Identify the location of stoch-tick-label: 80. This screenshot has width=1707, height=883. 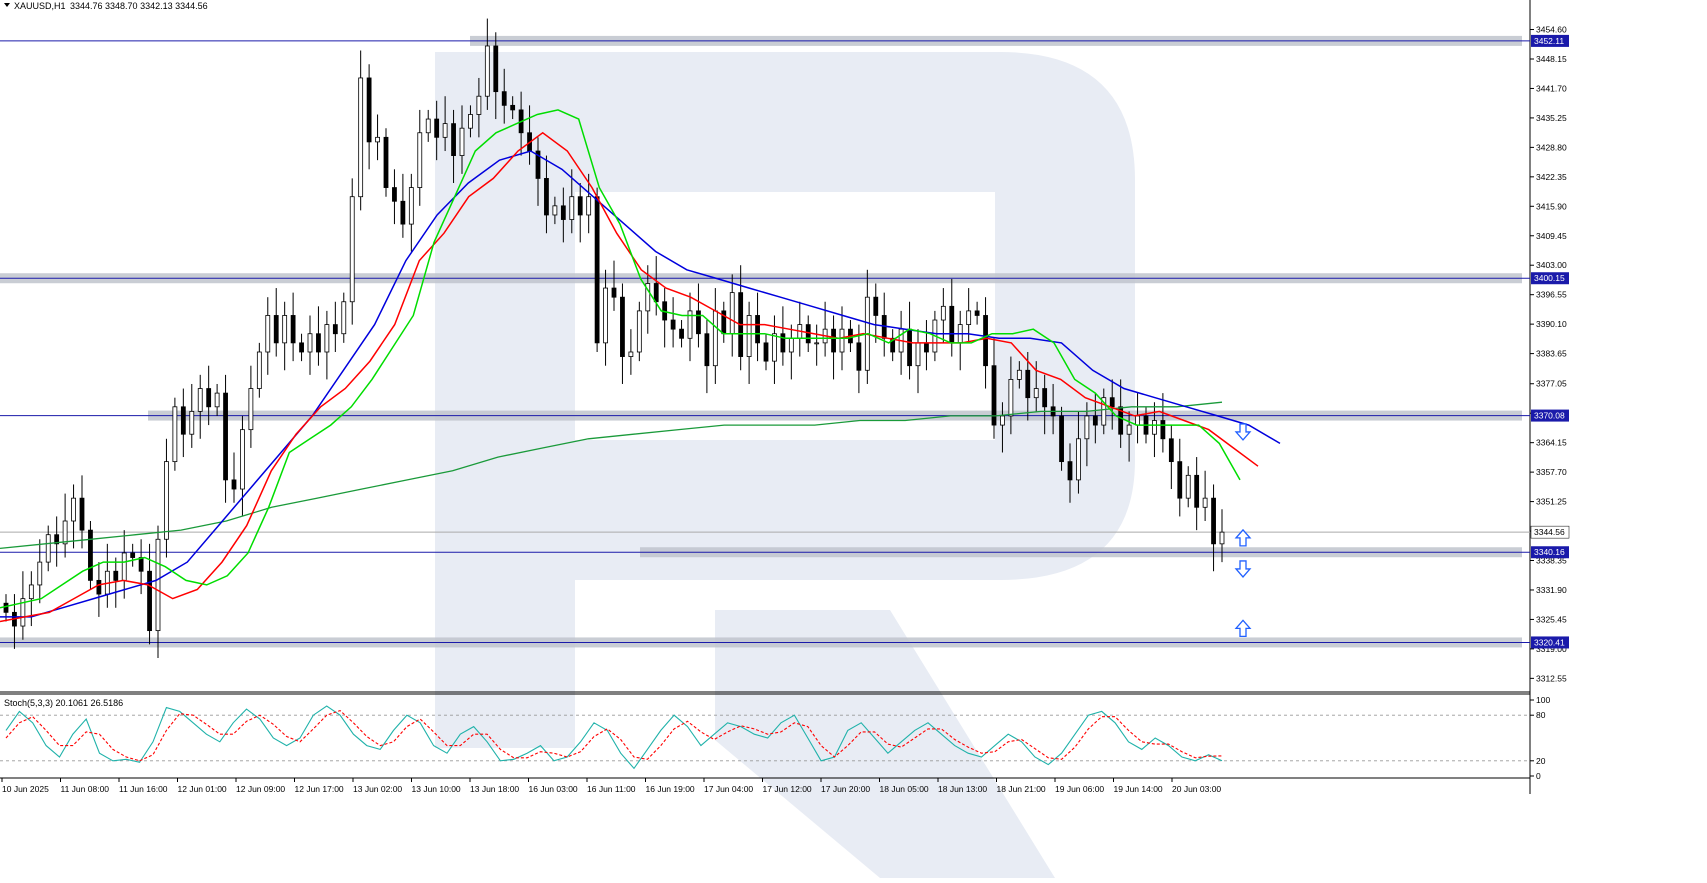
(1541, 715).